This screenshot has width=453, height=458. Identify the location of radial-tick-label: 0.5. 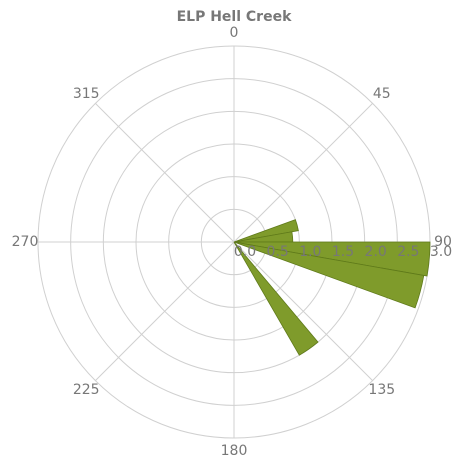
(278, 252).